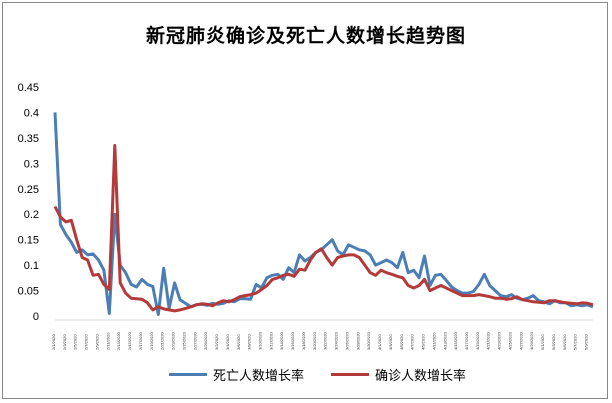 This screenshot has width=612, height=403. What do you see at coordinates (249, 342) in the screenshot?
I see `x-tick-label: 3/8/2020` at bounding box center [249, 342].